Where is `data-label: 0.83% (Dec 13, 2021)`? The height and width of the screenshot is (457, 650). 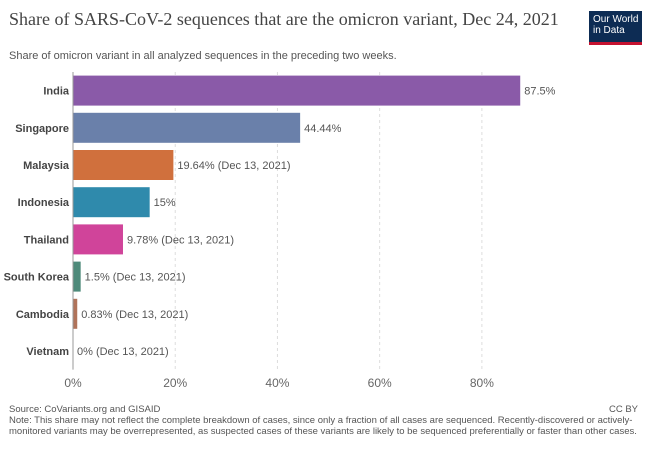
data-label: 0.83% (Dec 13, 2021) is located at coordinates (134, 315).